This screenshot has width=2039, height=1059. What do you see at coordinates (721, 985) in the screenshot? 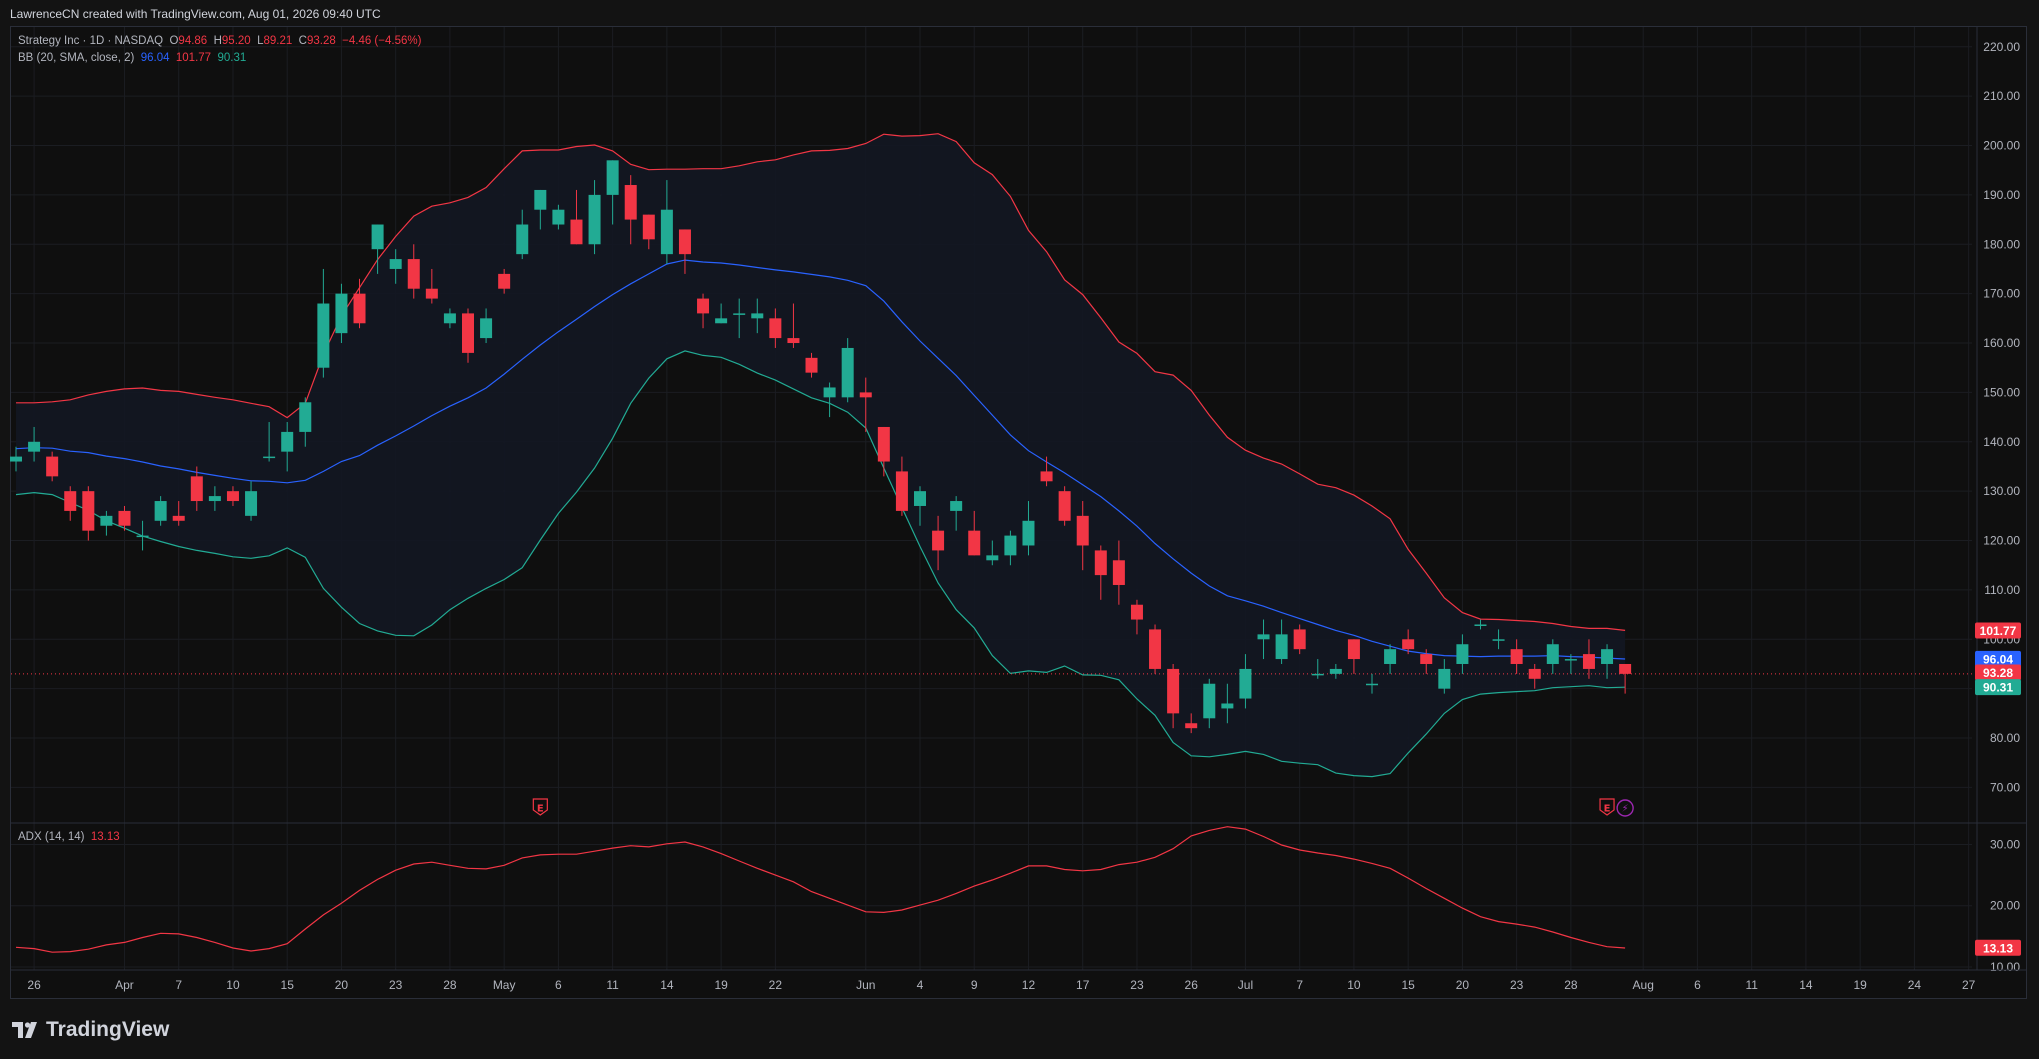
I see `time-tick-label: 19` at bounding box center [721, 985].